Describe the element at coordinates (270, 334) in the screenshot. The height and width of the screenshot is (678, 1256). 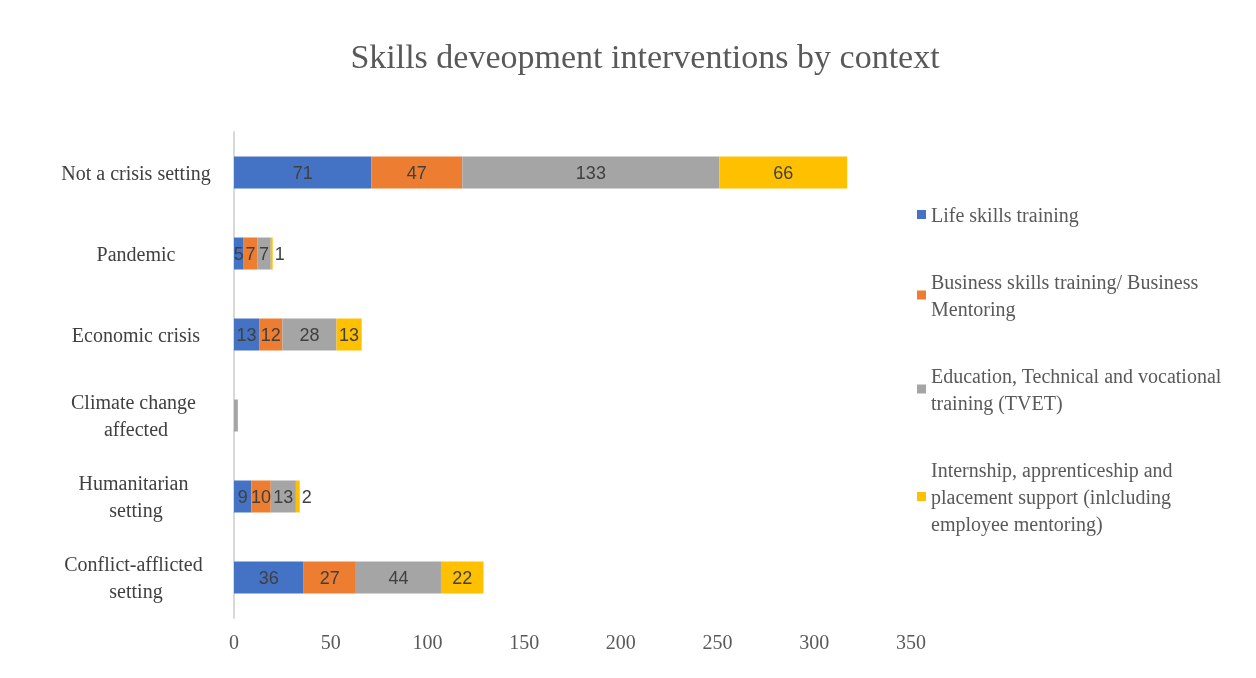
I see `data-label: 12` at that location.